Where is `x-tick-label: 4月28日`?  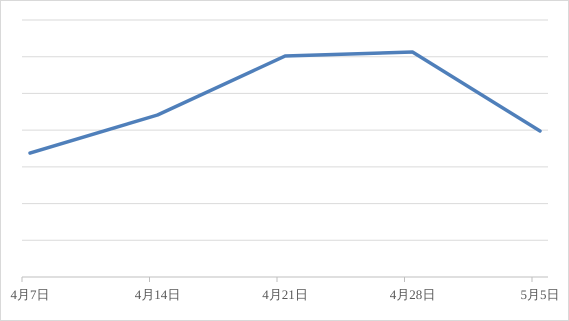
x-tick-label: 4月28日 is located at coordinates (413, 294).